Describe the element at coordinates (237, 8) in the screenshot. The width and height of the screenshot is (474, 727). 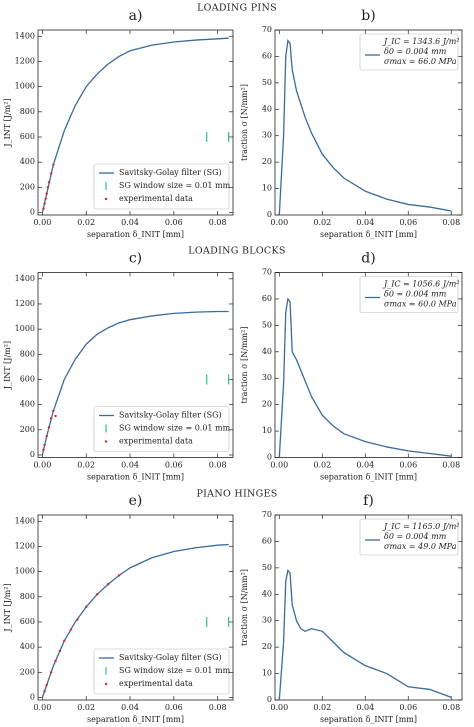
I see `section-title: LOADING PINS` at that location.